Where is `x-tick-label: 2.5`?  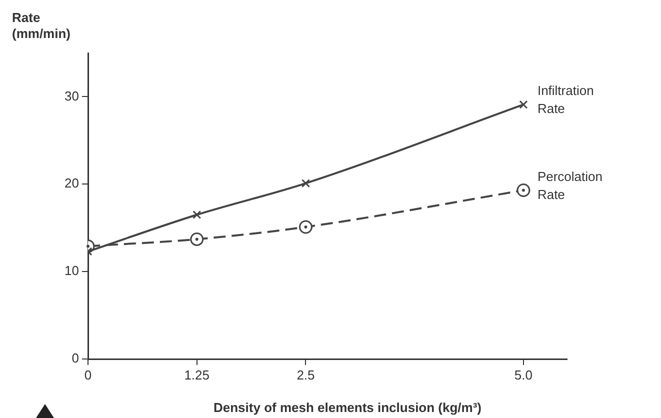
x-tick-label: 2.5 is located at coordinates (305, 374).